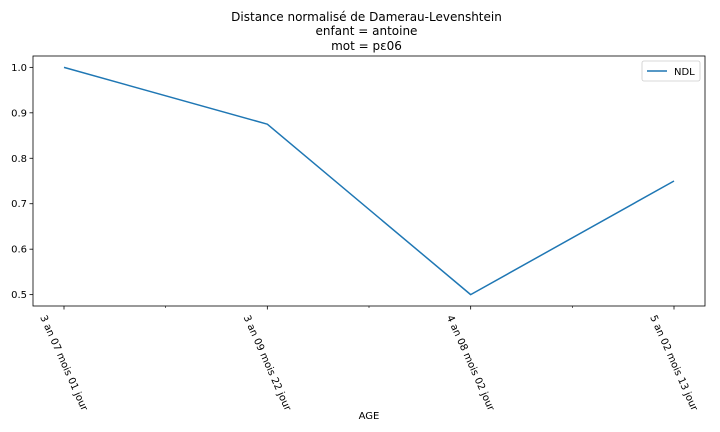  Describe the element at coordinates (19, 159) in the screenshot. I see `y-tick-label: 0.8` at that location.